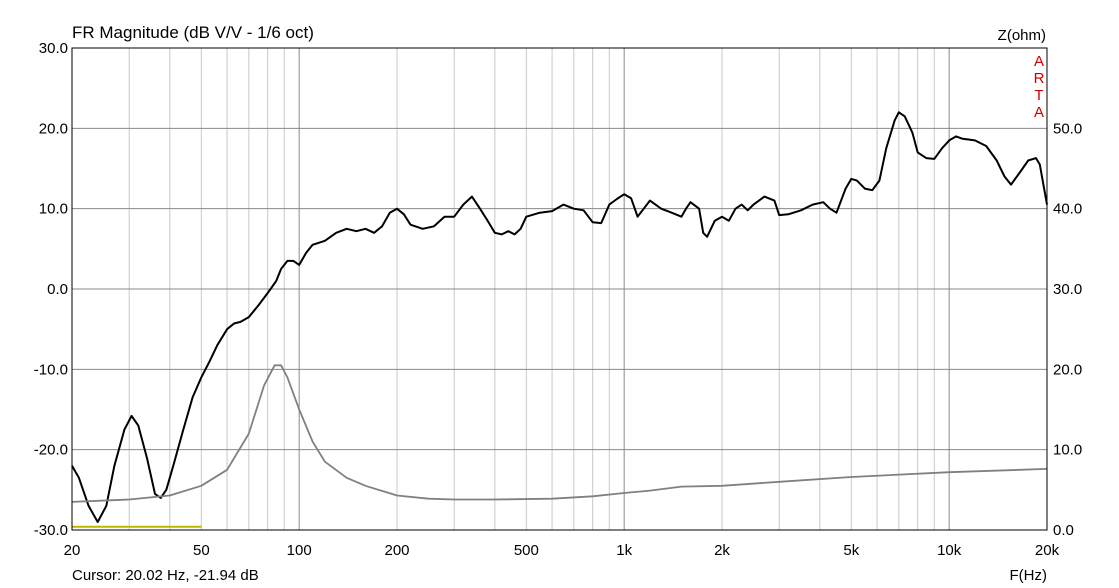  What do you see at coordinates (51, 369) in the screenshot?
I see `y-left-tick-label: -10.0` at bounding box center [51, 369].